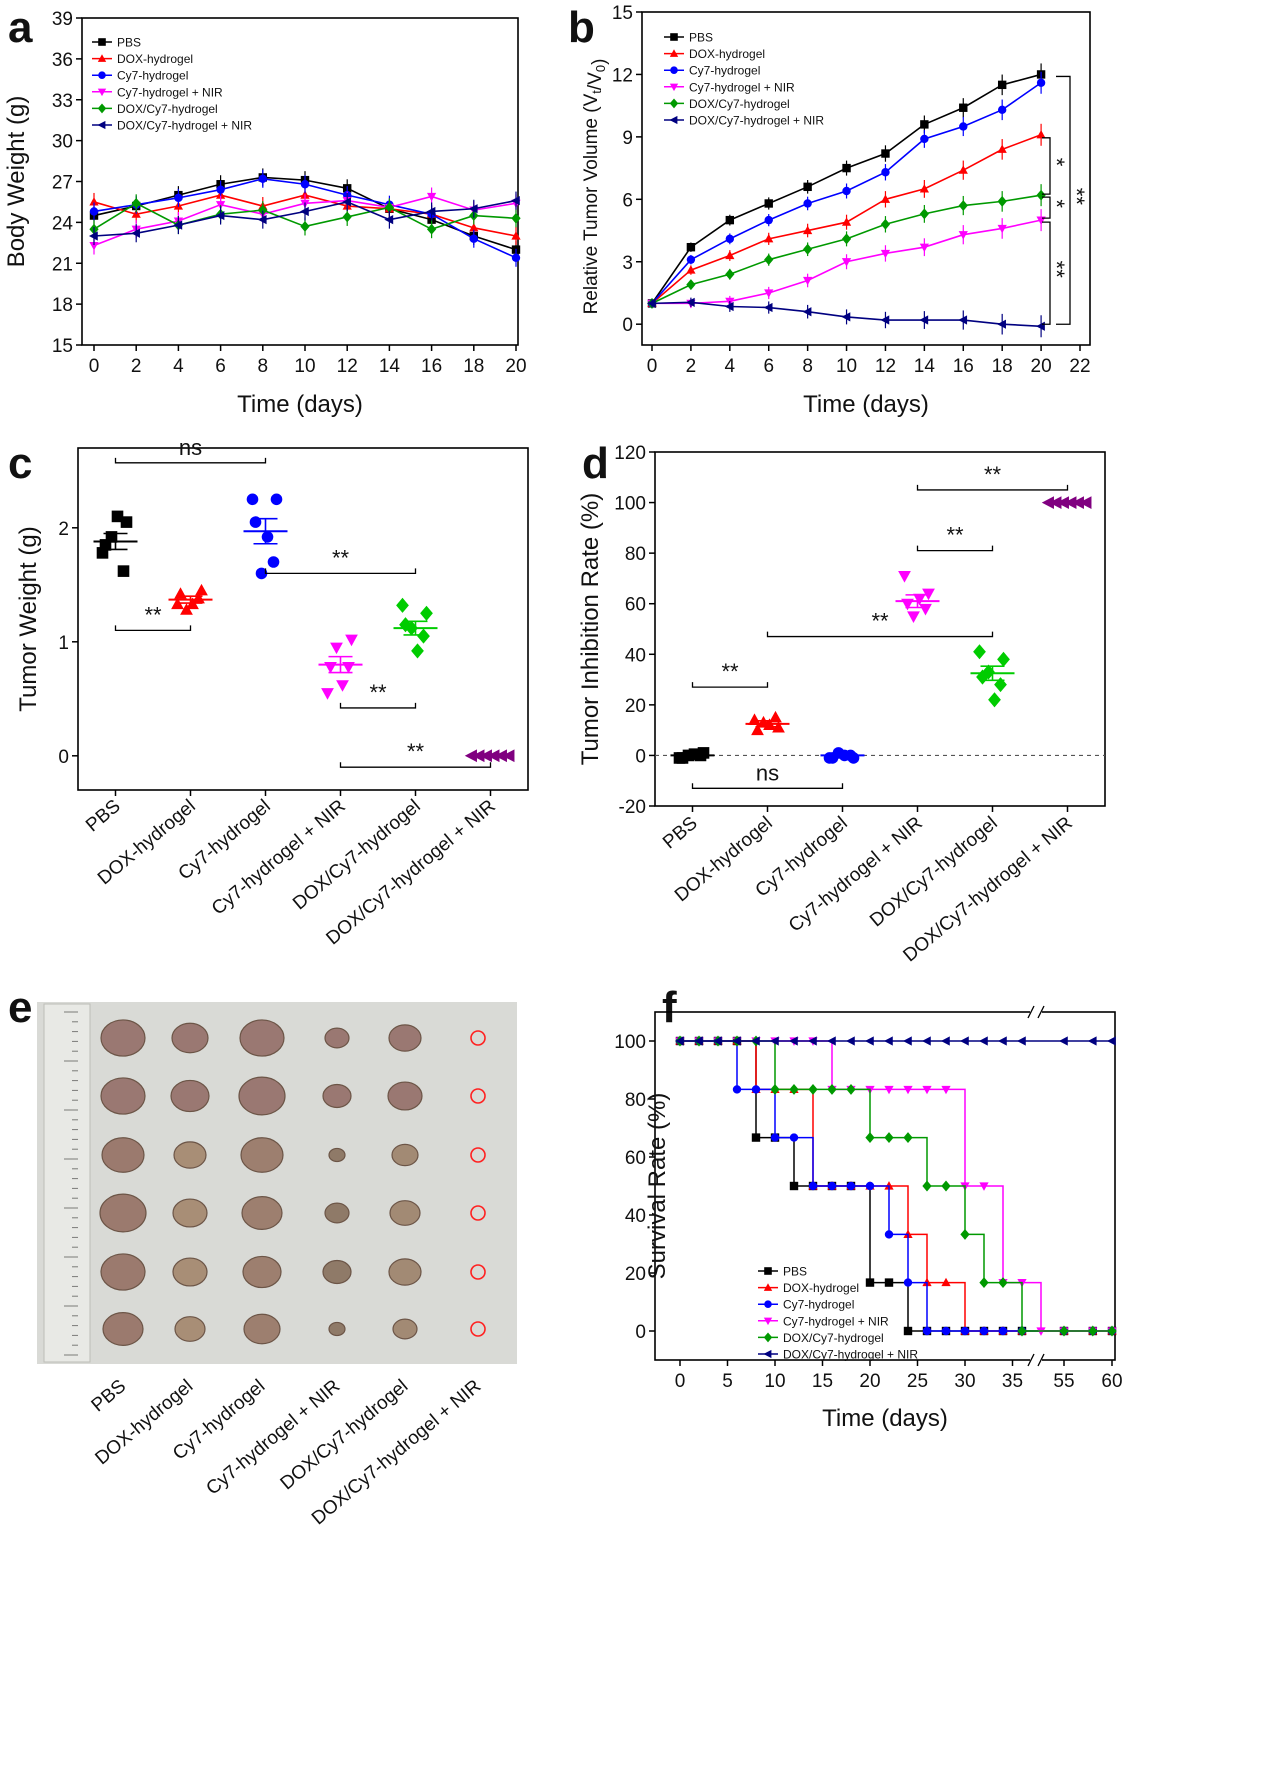  What do you see at coordinates (390, 366) in the screenshot?
I see `a-x-tick-label: 14` at bounding box center [390, 366].